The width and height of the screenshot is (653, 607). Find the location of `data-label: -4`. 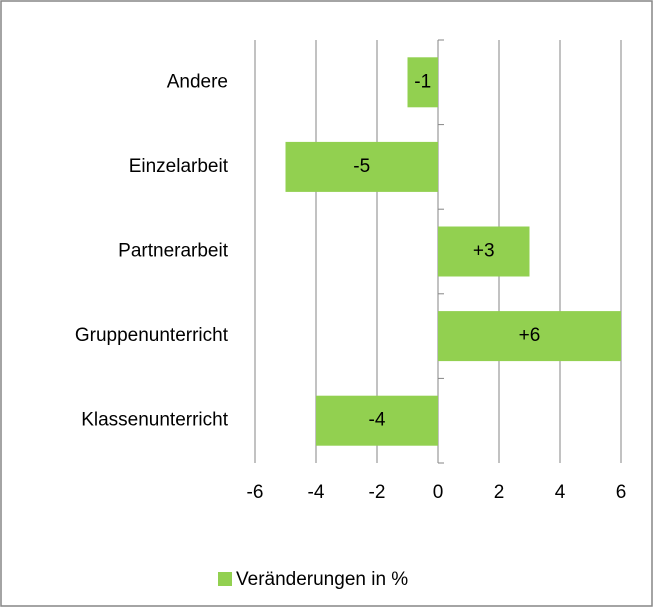

data-label: -4 is located at coordinates (377, 420).